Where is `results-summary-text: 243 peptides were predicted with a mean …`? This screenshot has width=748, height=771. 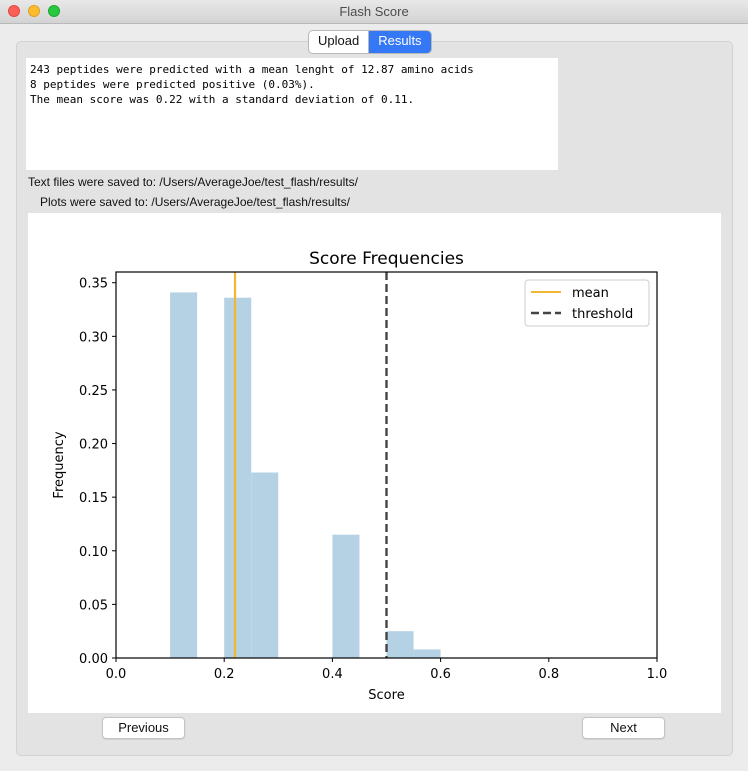
results-summary-text: 243 peptides were predicted with a mean … is located at coordinates (292, 114).